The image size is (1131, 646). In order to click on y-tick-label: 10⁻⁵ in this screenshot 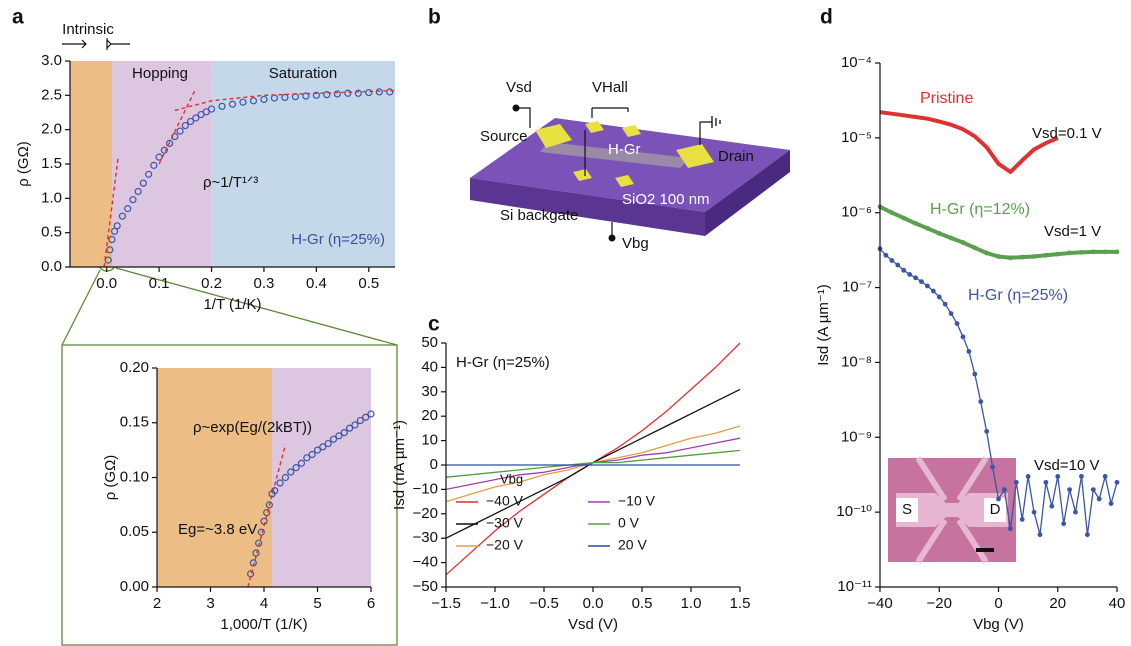, I will do `click(856, 137)`.